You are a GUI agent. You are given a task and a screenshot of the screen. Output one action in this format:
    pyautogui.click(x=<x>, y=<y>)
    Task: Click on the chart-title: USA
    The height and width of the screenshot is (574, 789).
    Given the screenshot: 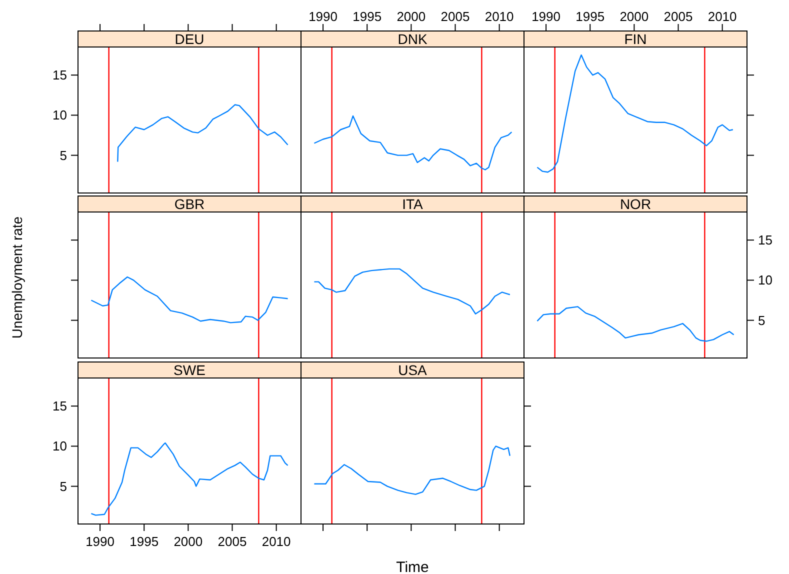 What is the action you would take?
    pyautogui.click(x=413, y=370)
    